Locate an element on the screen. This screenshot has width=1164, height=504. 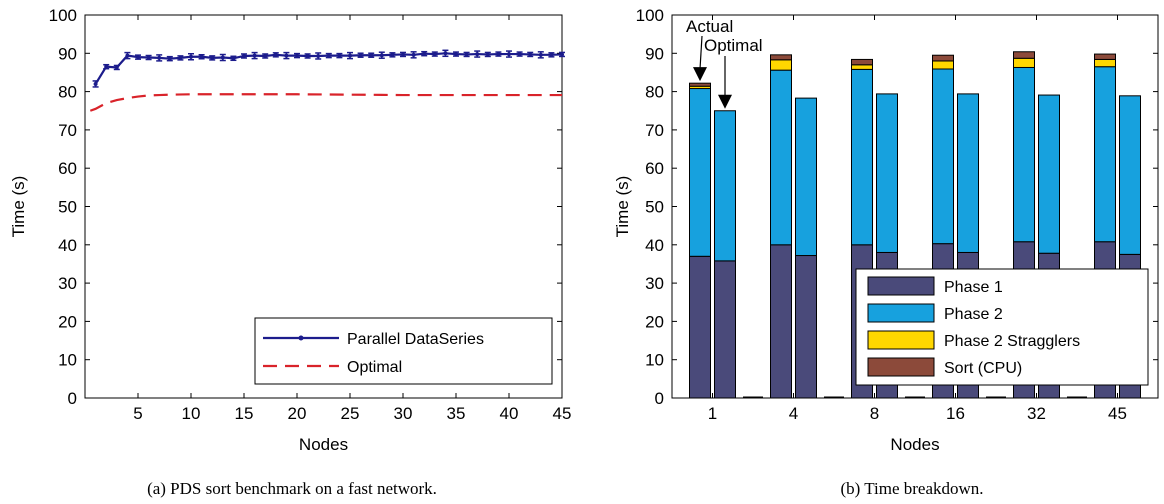
annotation-arrowhead-optimal is located at coordinates (725, 101).